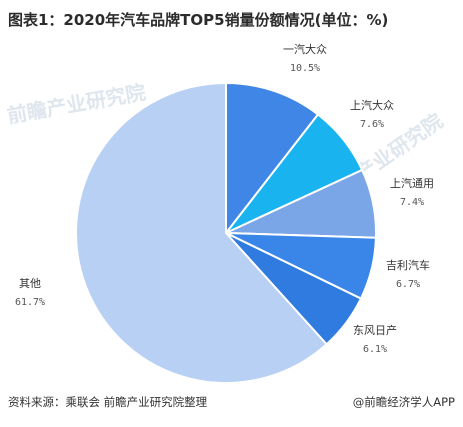  I want to click on slice-name-label: 其他, so click(30, 283).